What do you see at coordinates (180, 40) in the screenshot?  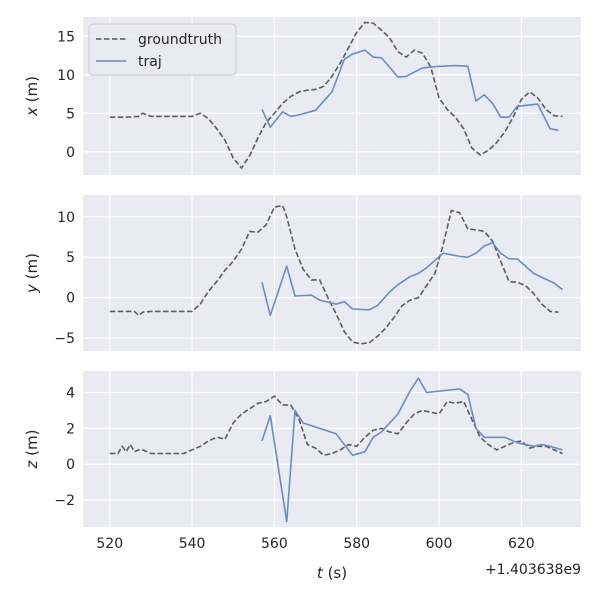 I see `legend-label-groundtruth: groundtruth` at bounding box center [180, 40].